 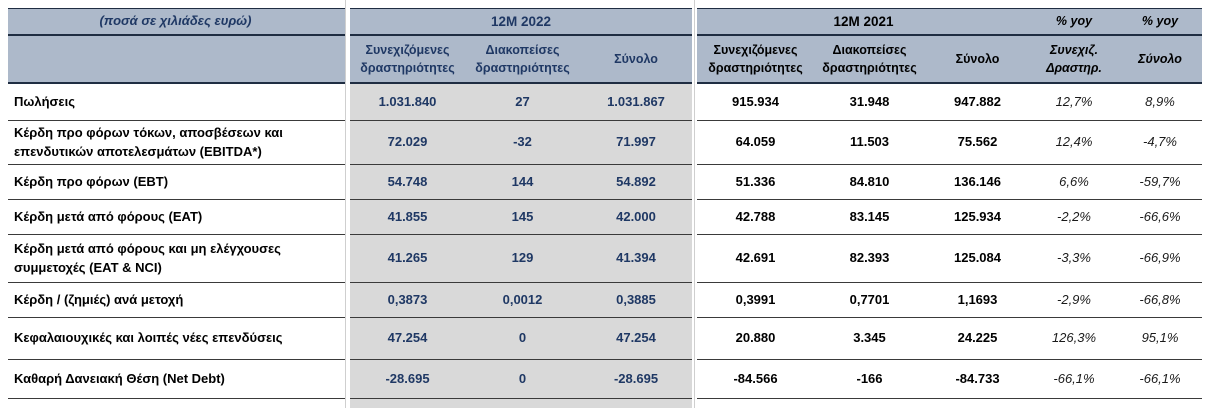 I want to click on row-label: Καθαρή Δανειακή Θέση (Net Debt), so click(x=176, y=379).